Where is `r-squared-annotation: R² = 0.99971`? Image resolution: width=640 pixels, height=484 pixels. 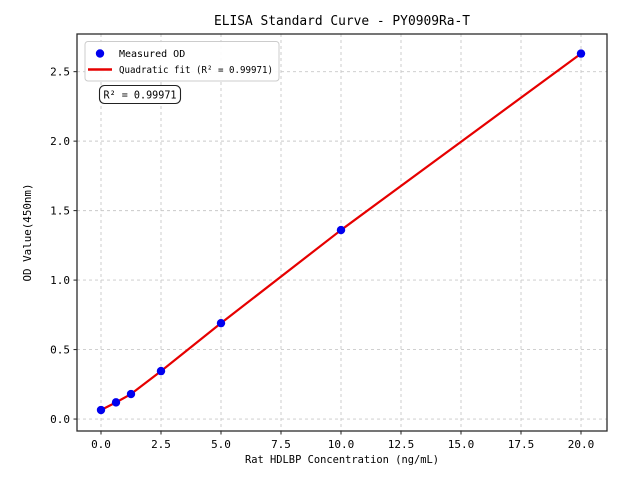
r-squared-annotation: R² = 0.99971 is located at coordinates (140, 94).